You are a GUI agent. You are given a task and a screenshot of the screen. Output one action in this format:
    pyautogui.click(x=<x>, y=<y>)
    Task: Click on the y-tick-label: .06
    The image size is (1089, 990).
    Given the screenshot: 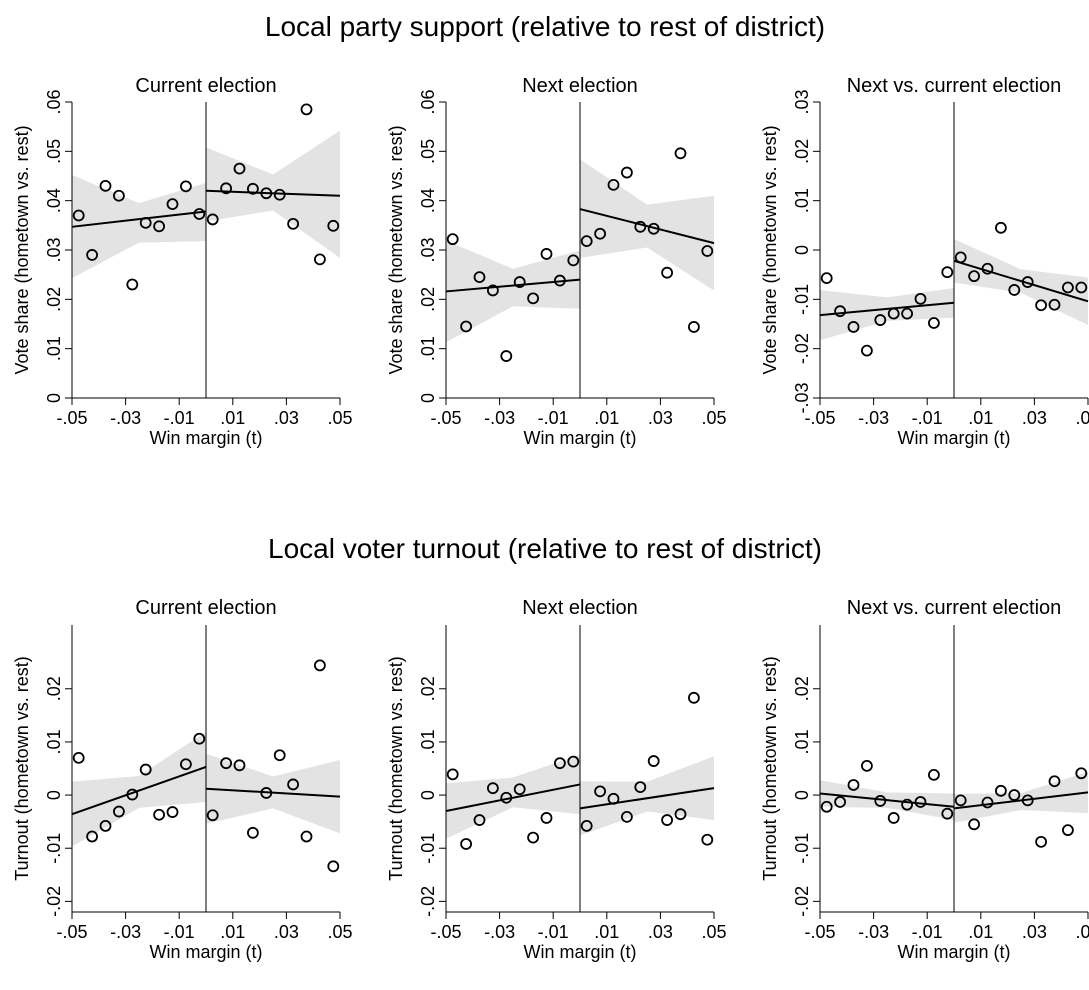 What is the action you would take?
    pyautogui.click(x=54, y=101)
    